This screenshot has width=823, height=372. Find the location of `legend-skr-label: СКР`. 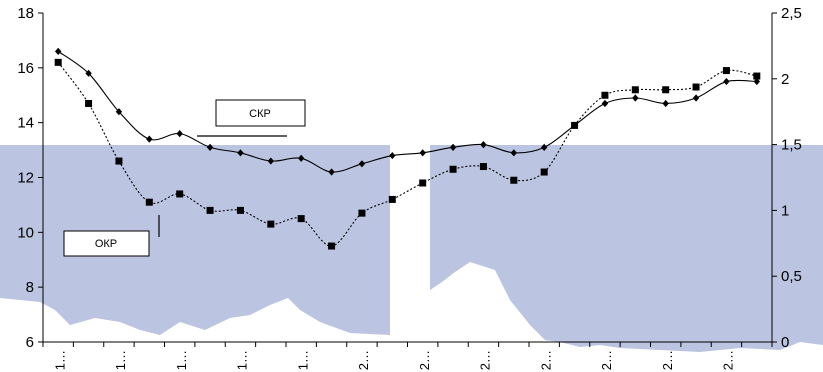

legend-skr-label: СКР is located at coordinates (260, 114).